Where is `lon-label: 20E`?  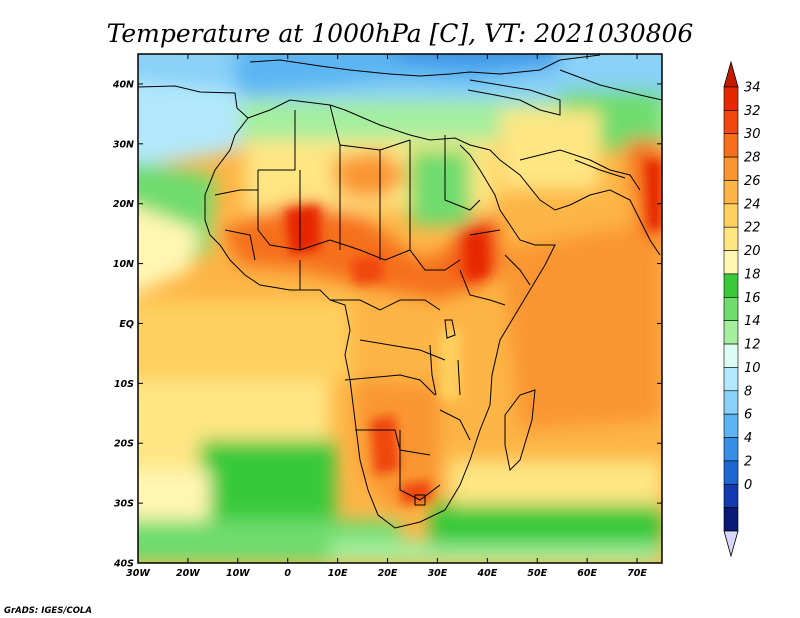
lon-label: 20E is located at coordinates (388, 573).